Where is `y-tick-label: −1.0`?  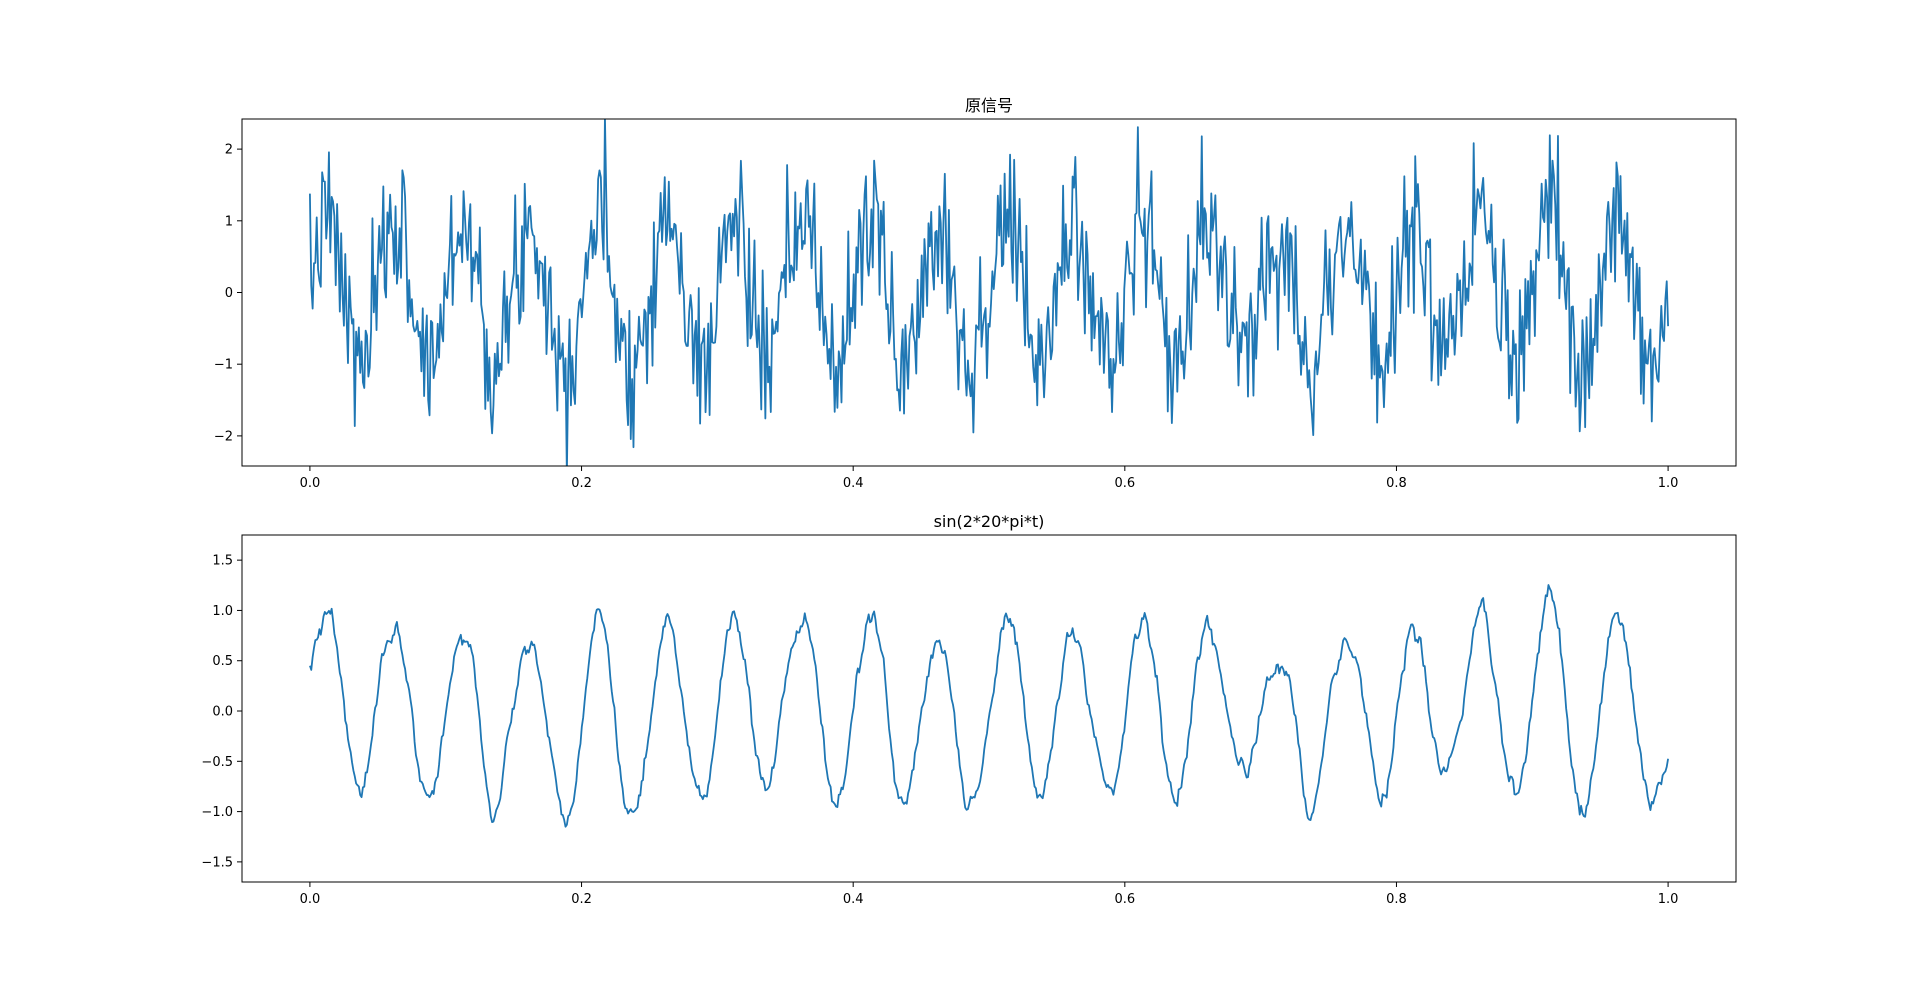
y-tick-label: −1.0 is located at coordinates (217, 812).